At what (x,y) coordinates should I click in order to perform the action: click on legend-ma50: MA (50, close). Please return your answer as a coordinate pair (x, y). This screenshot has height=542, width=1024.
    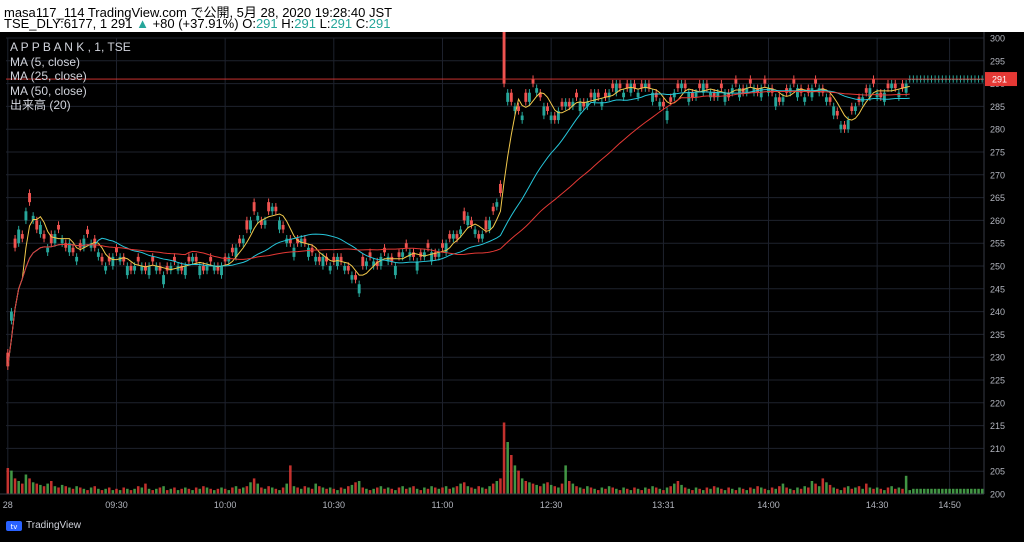
    Looking at the image, I should click on (48, 90).